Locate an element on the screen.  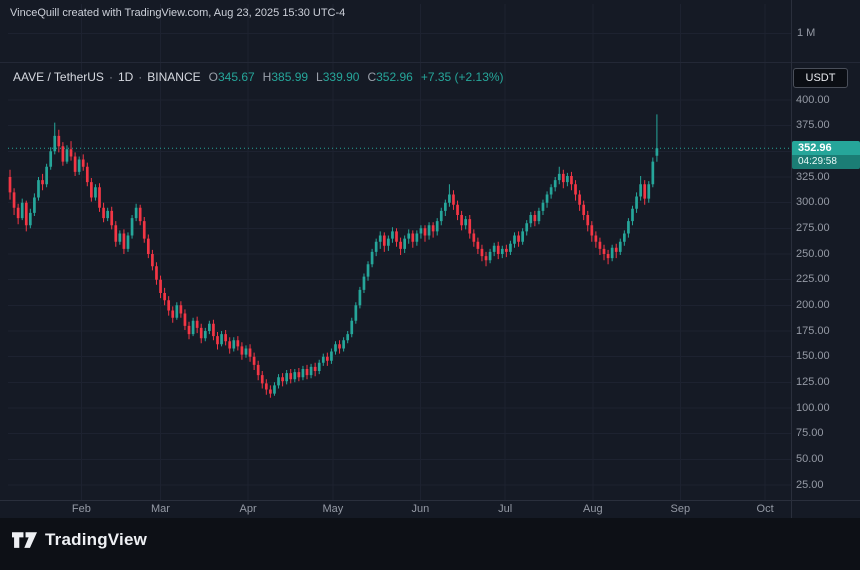
price-tick-label: 225.00 is located at coordinates (813, 279).